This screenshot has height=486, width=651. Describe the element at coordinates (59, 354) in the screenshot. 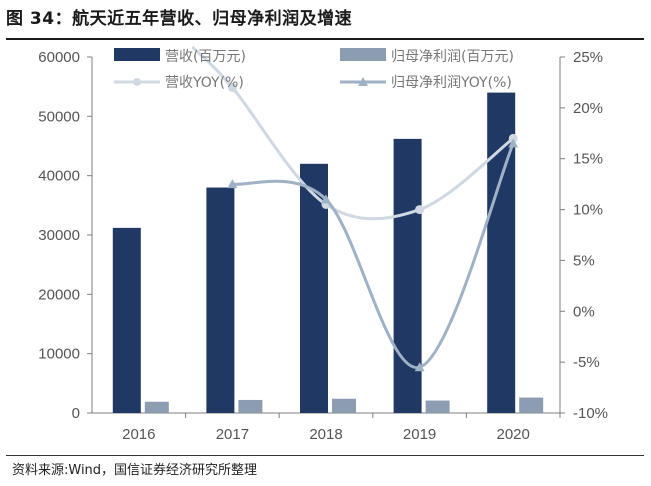

I see `left-tick-label: 10000` at that location.